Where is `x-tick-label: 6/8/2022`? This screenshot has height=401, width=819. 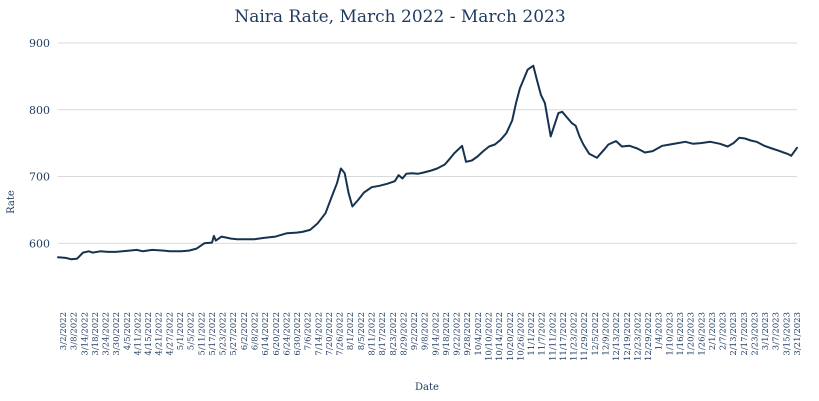
x-tick-label: 6/8/2022 is located at coordinates (256, 331).